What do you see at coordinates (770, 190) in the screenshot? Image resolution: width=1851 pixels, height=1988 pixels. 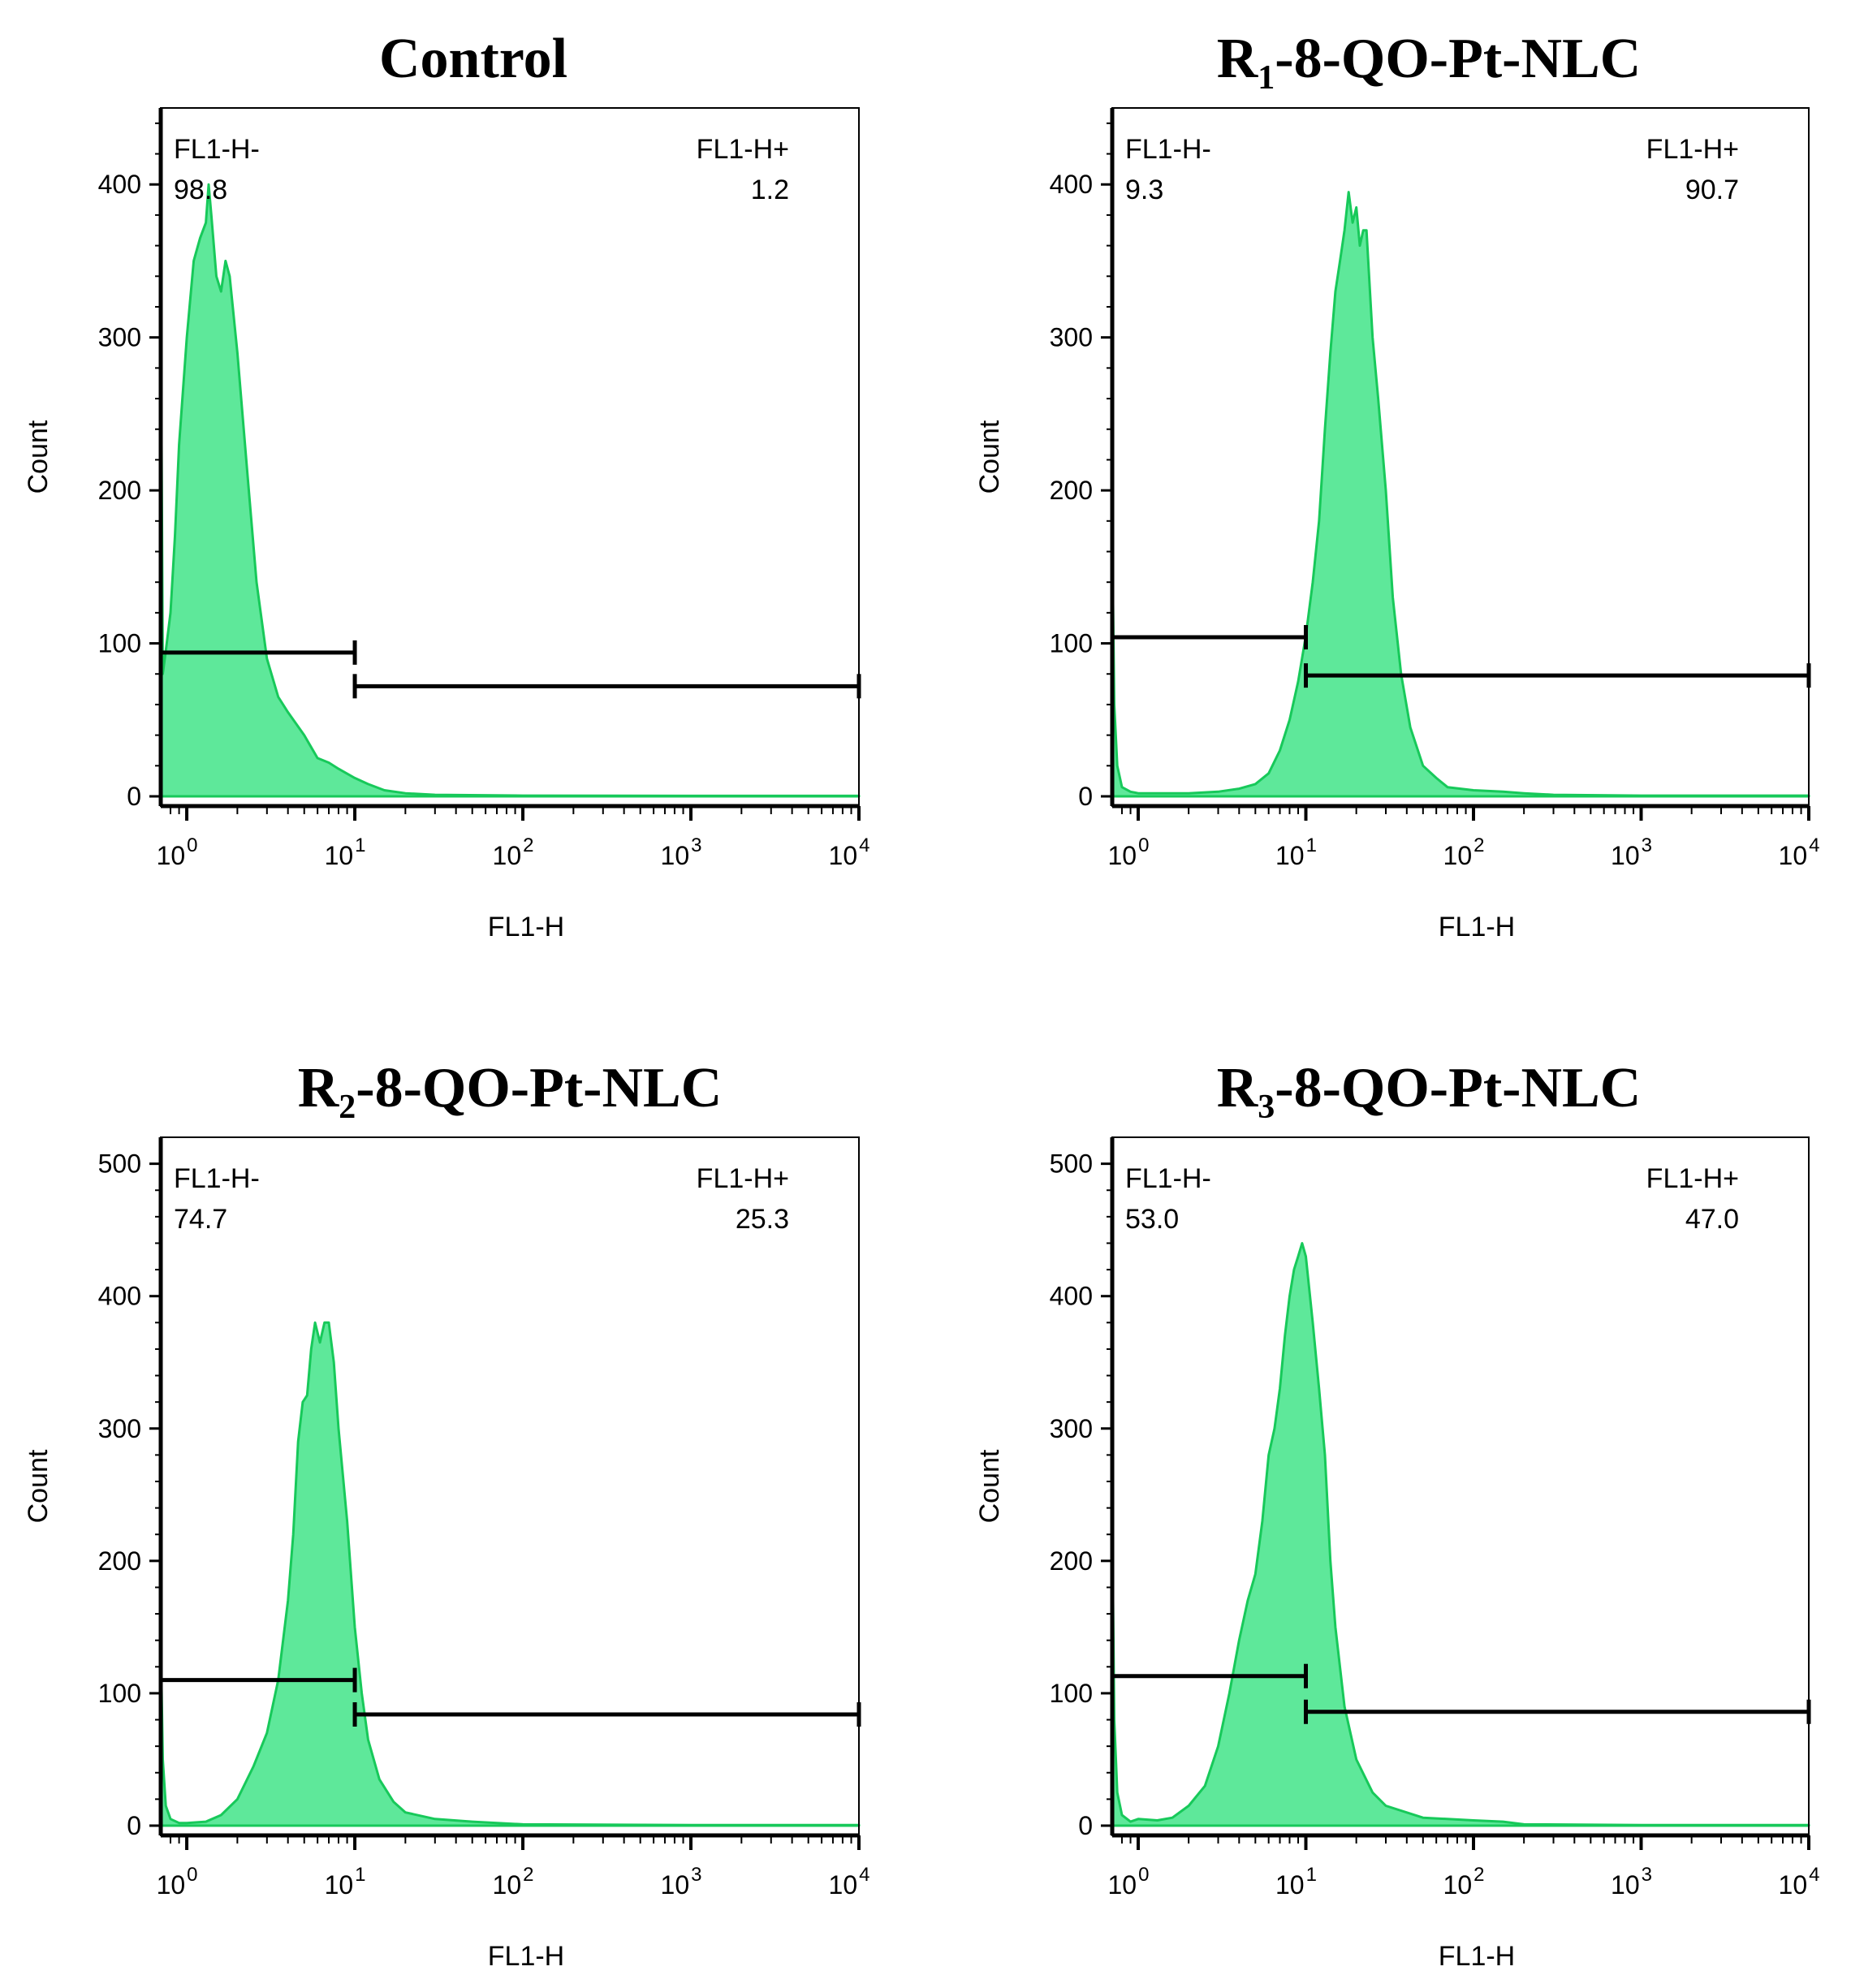 I see `gate-pos-value: 1.2` at bounding box center [770, 190].